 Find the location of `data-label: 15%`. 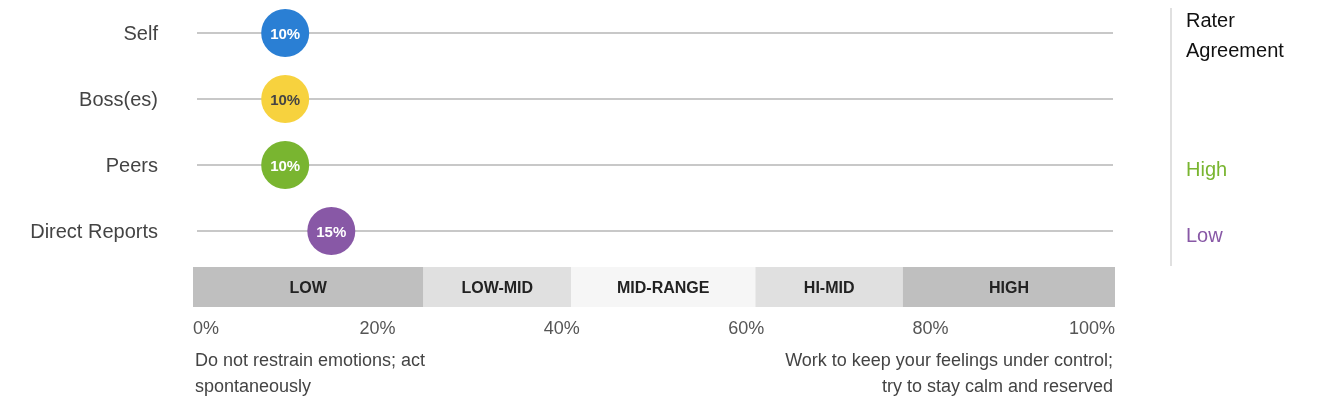

data-label: 15% is located at coordinates (331, 231).